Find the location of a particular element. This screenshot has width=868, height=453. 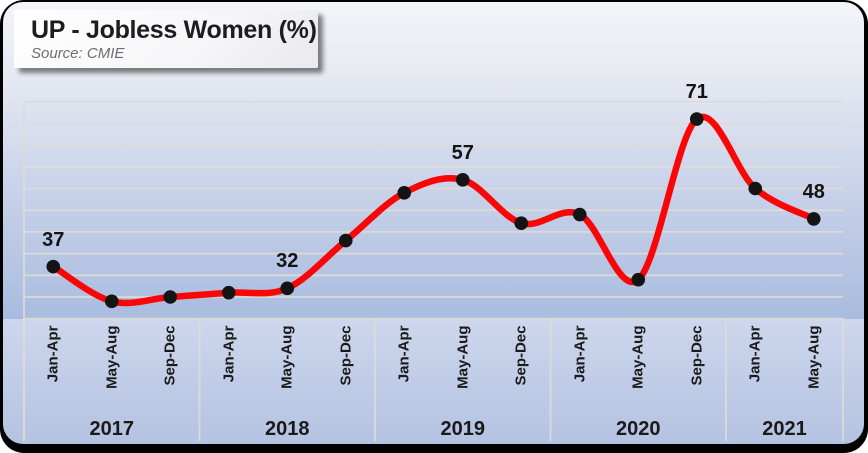

title-box: UP - Jobless Women (%) Source: CMIE is located at coordinates (166, 39).